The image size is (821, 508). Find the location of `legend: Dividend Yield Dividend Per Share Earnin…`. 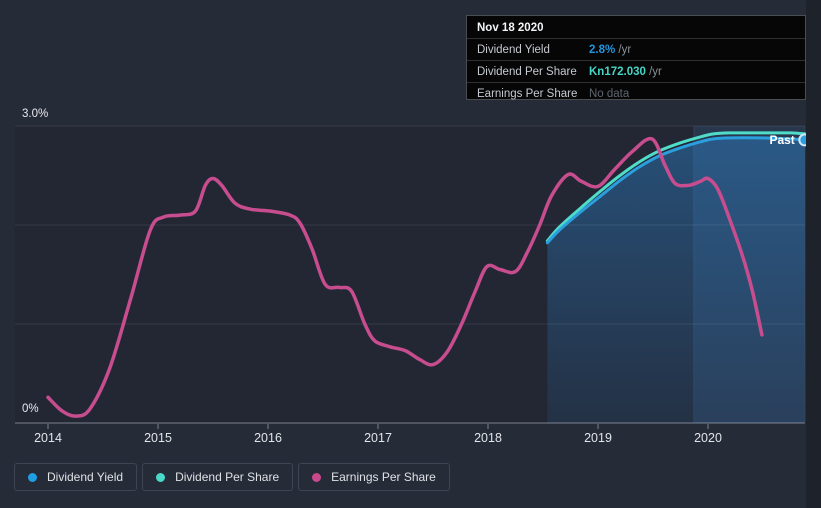

legend: Dividend Yield Dividend Per Share Earnin… is located at coordinates (232, 477).